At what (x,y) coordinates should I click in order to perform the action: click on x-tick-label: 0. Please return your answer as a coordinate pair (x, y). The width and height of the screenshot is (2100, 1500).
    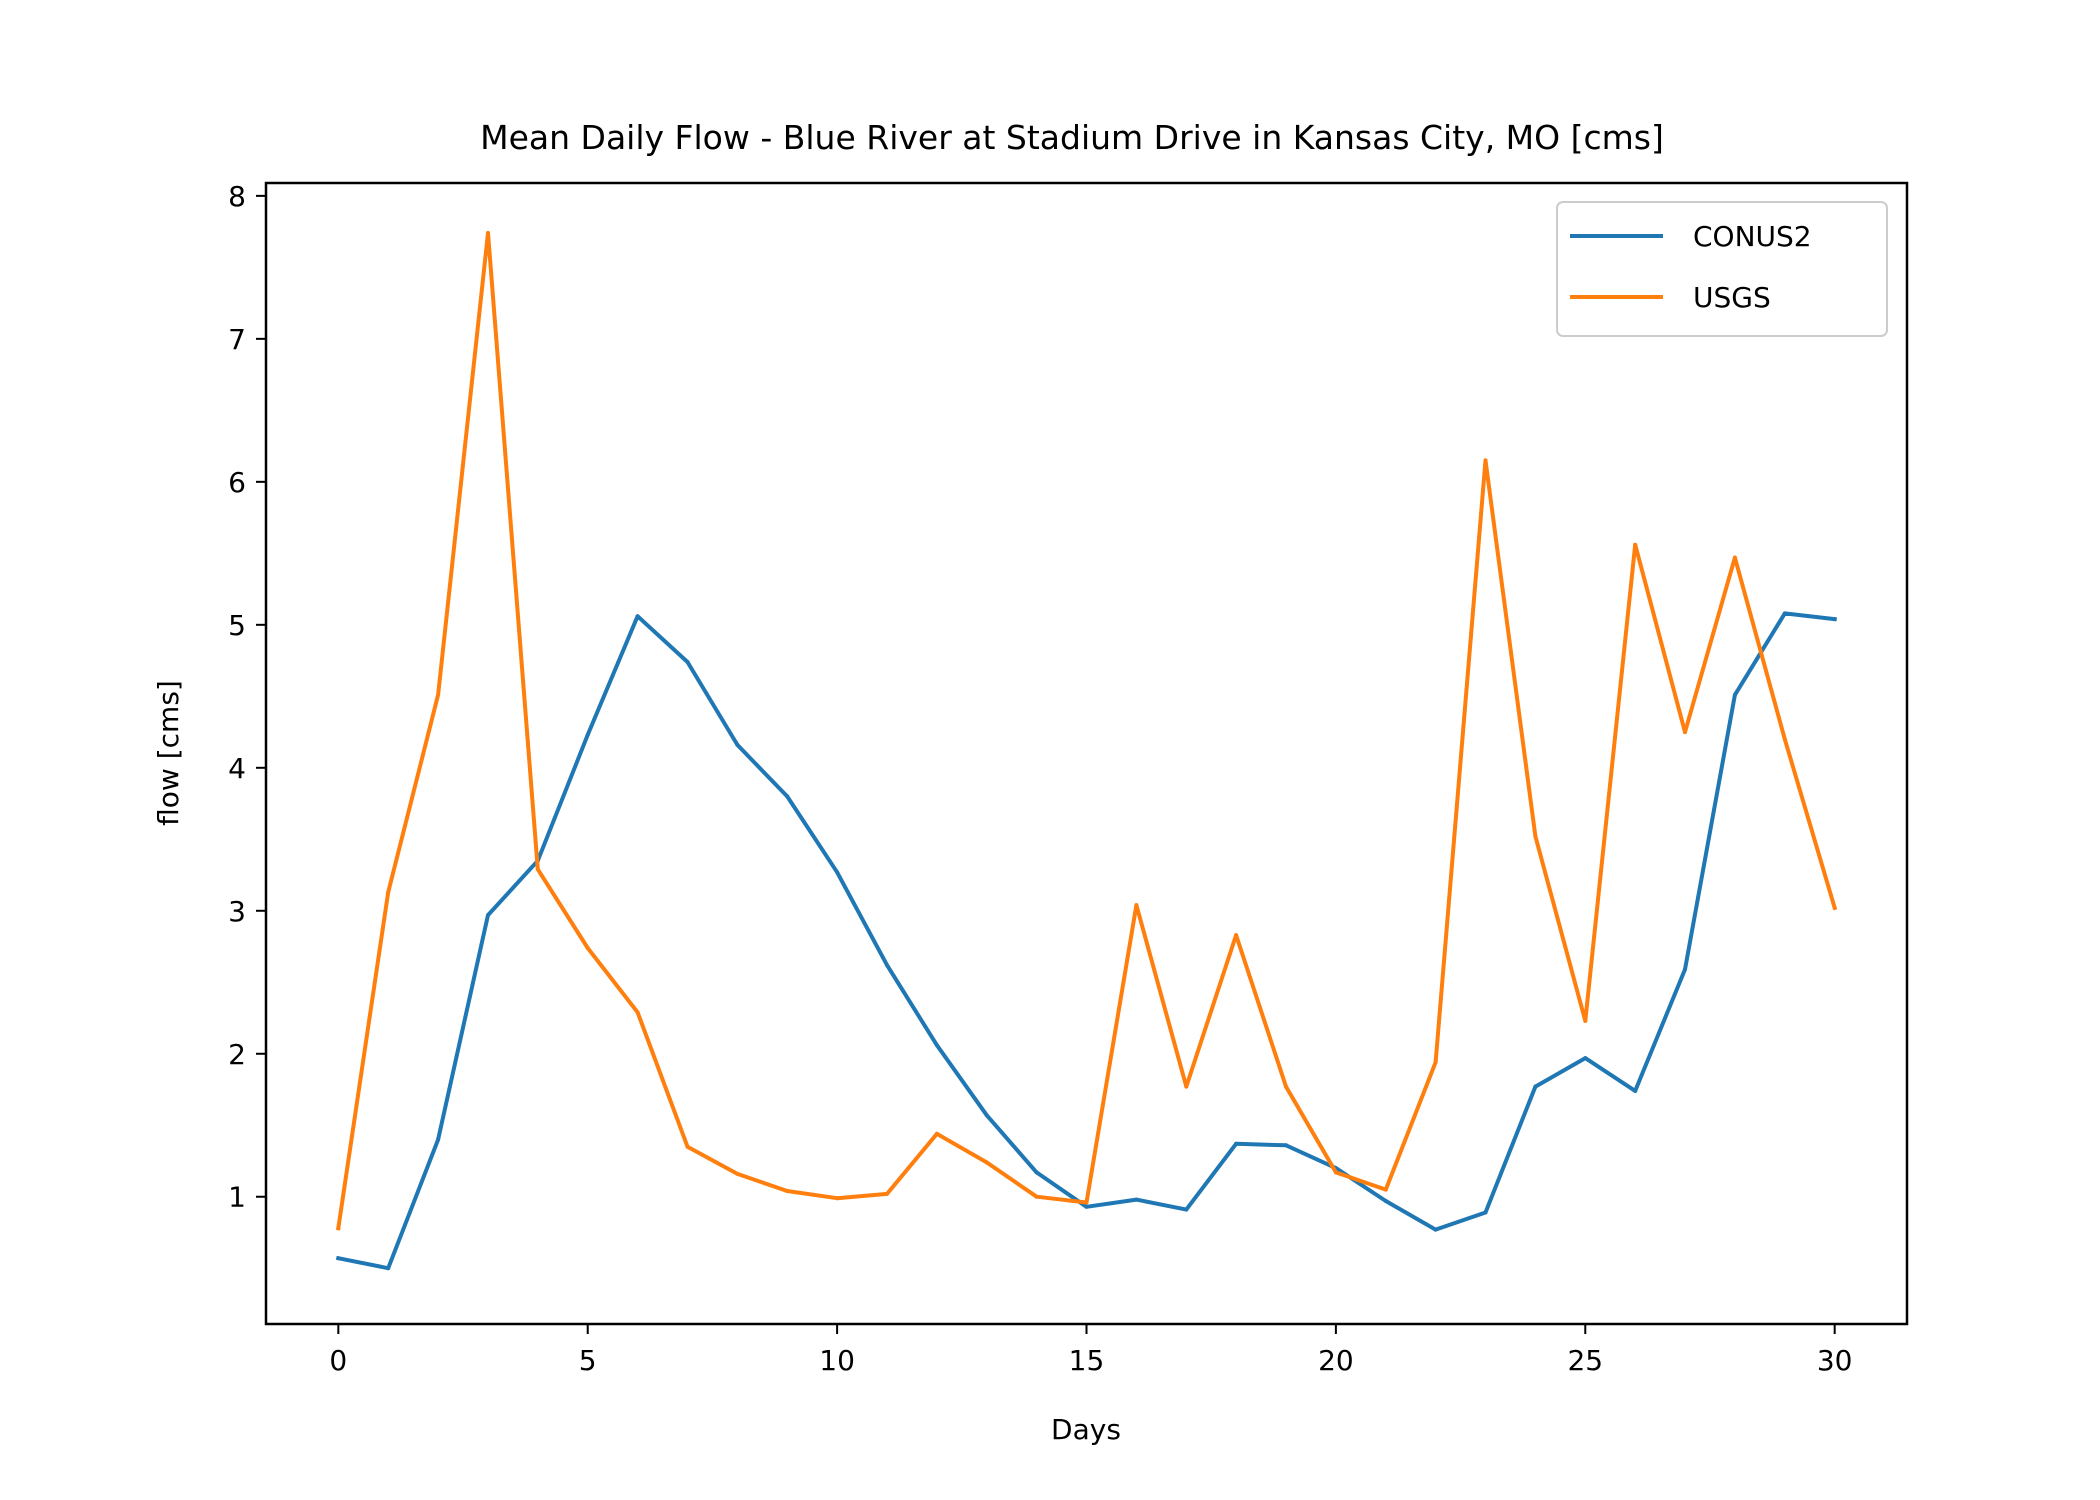
    Looking at the image, I should click on (338, 1360).